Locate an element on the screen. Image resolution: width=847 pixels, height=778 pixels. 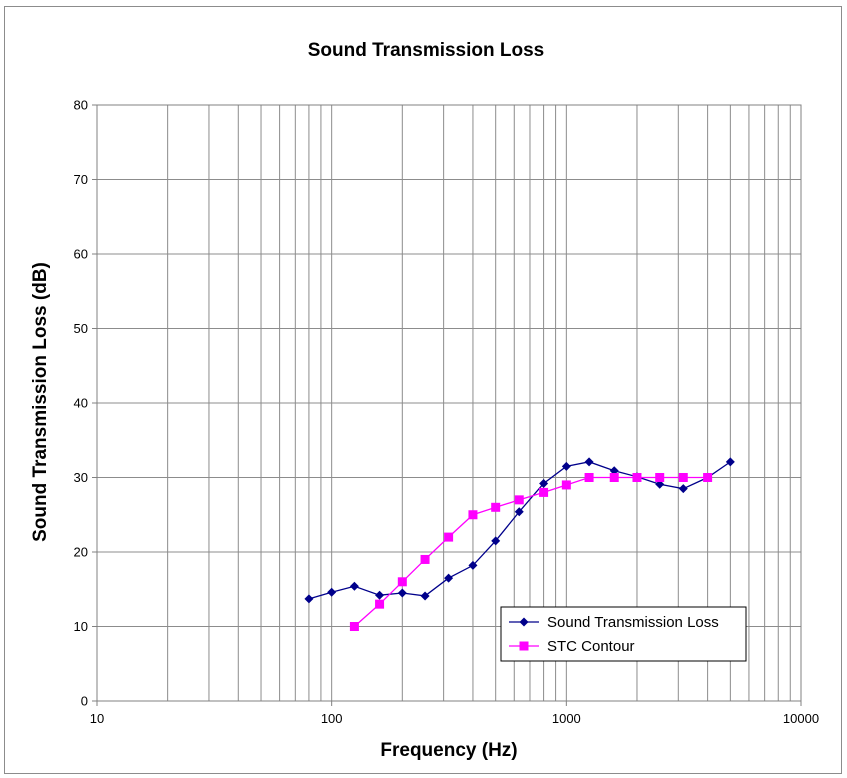
x-tick-label: 100 is located at coordinates (332, 718).